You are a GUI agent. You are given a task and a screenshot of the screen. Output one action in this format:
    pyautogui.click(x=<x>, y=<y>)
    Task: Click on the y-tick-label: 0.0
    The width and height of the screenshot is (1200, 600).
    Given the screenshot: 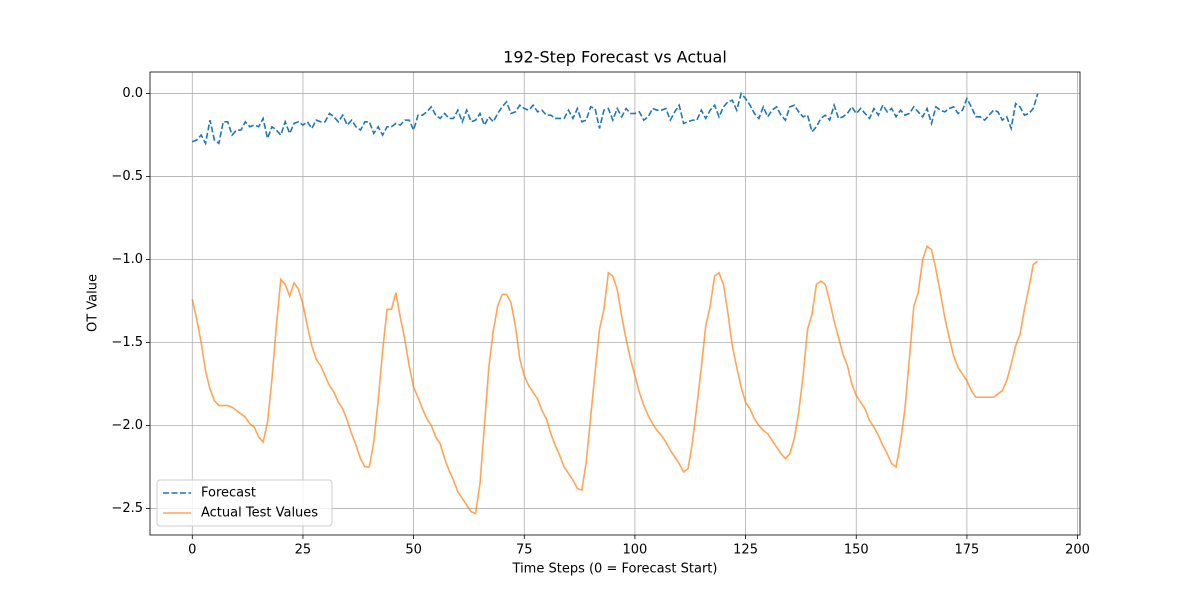 What is the action you would take?
    pyautogui.click(x=132, y=93)
    